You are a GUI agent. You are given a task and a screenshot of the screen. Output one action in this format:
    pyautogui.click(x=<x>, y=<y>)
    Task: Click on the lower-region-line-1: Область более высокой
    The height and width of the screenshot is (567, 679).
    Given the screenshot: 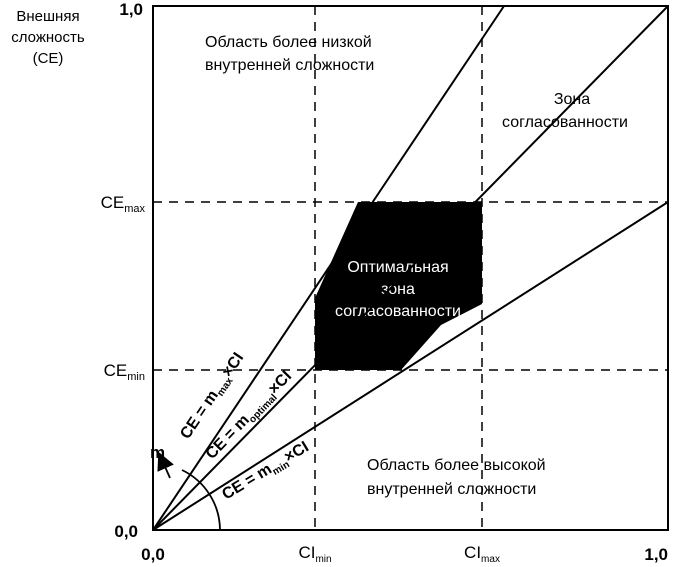 What is the action you would take?
    pyautogui.click(x=456, y=465)
    